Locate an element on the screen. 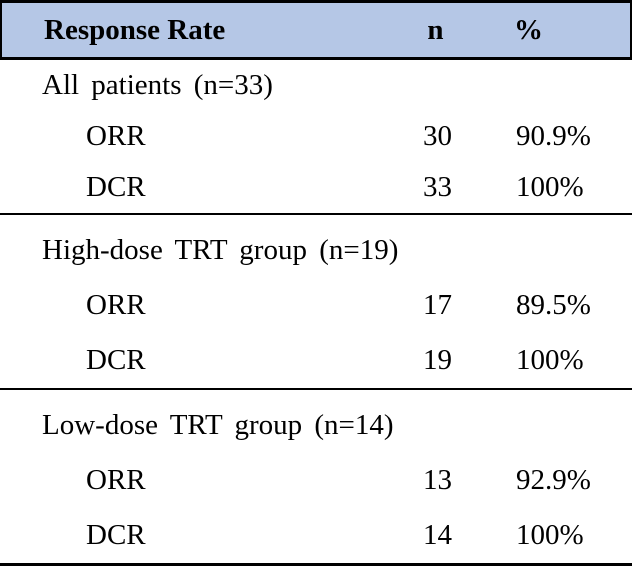 This screenshot has height=576, width=632. n-value: 19 is located at coordinates (437, 360).